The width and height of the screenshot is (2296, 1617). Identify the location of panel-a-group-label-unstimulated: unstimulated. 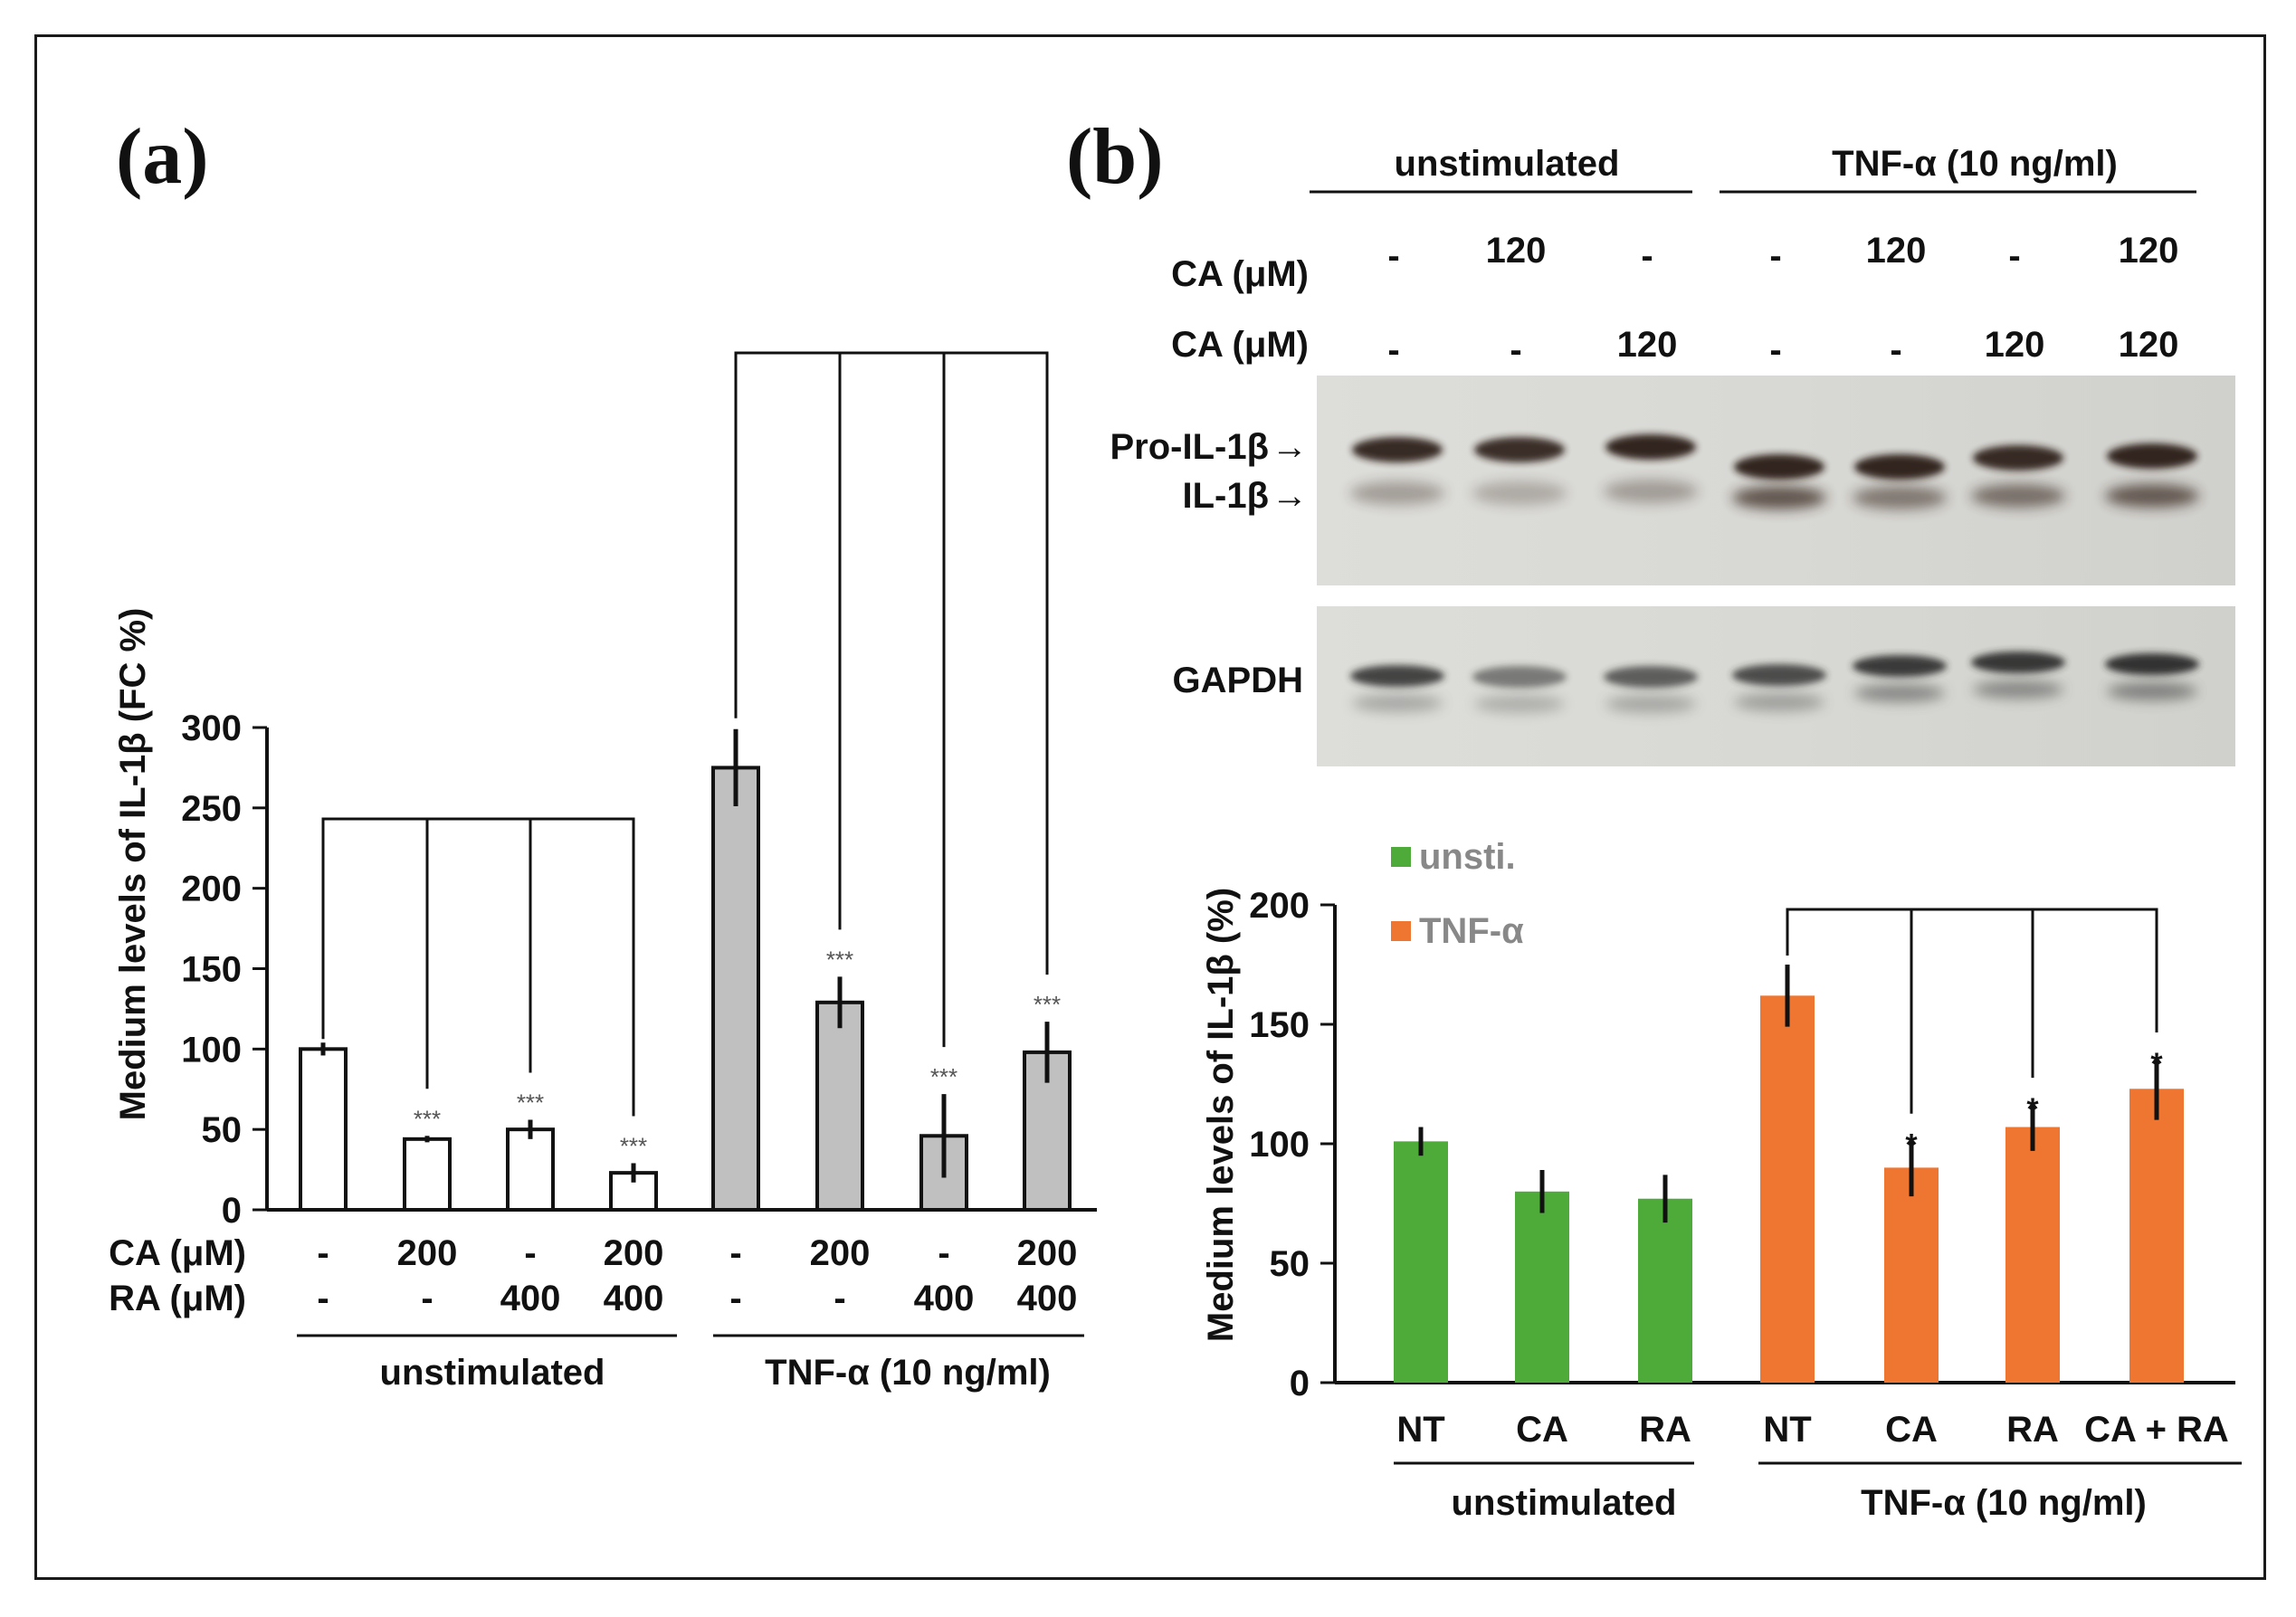
(493, 1373).